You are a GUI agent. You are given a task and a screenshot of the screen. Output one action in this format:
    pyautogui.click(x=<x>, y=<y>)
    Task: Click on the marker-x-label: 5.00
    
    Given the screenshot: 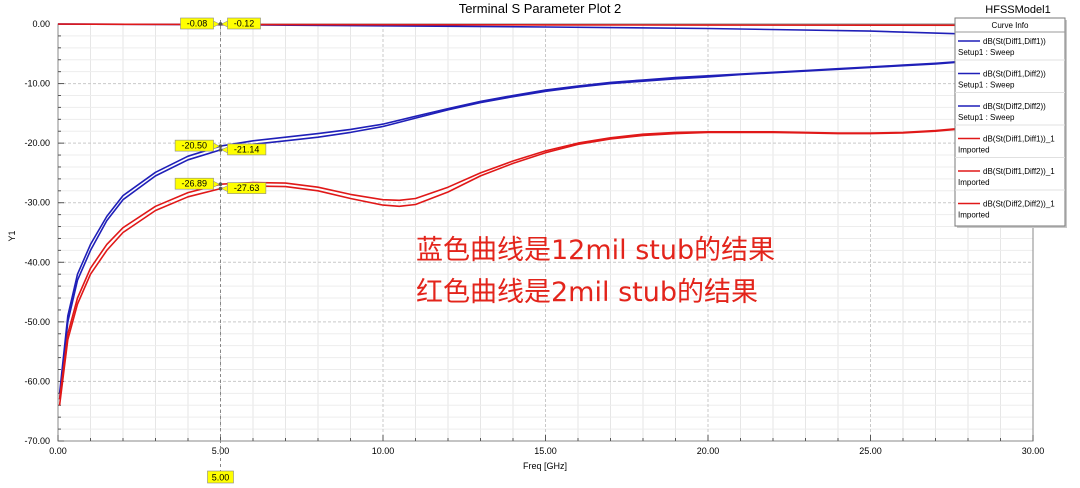 What is the action you would take?
    pyautogui.click(x=220, y=477)
    